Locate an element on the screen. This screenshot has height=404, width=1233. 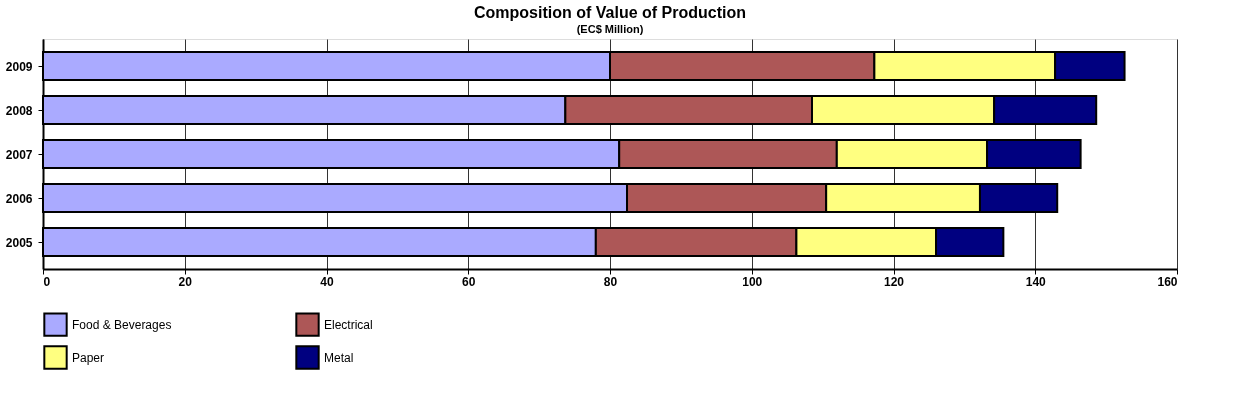
x-tick-label: 100 is located at coordinates (752, 281).